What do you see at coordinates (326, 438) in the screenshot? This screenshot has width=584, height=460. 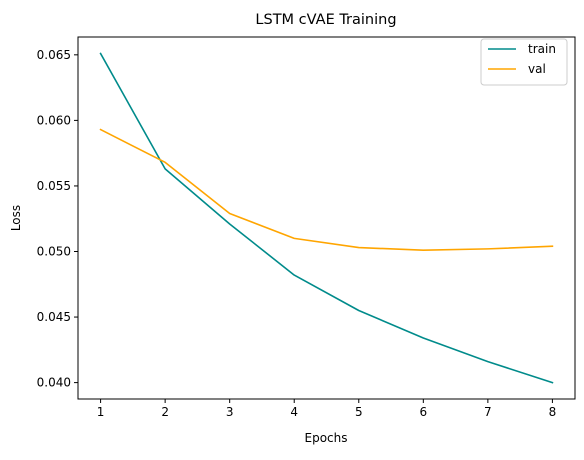 I see `x-axis-label: Epochs` at bounding box center [326, 438].